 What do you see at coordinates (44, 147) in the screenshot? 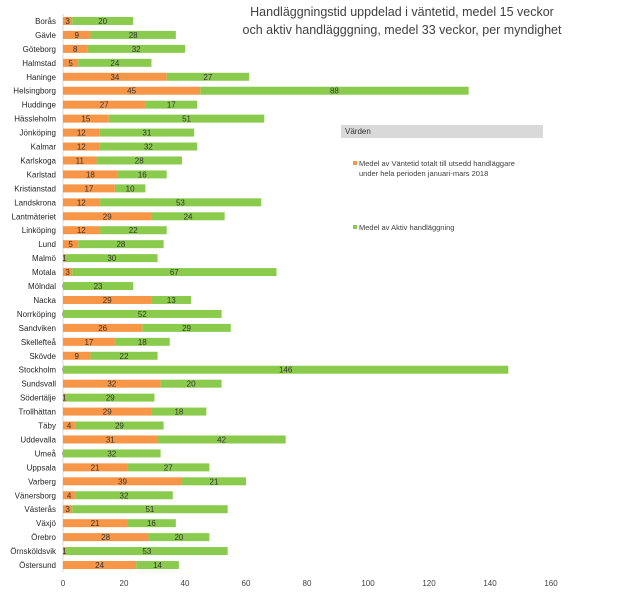
I see `category-label: Kalmar` at bounding box center [44, 147].